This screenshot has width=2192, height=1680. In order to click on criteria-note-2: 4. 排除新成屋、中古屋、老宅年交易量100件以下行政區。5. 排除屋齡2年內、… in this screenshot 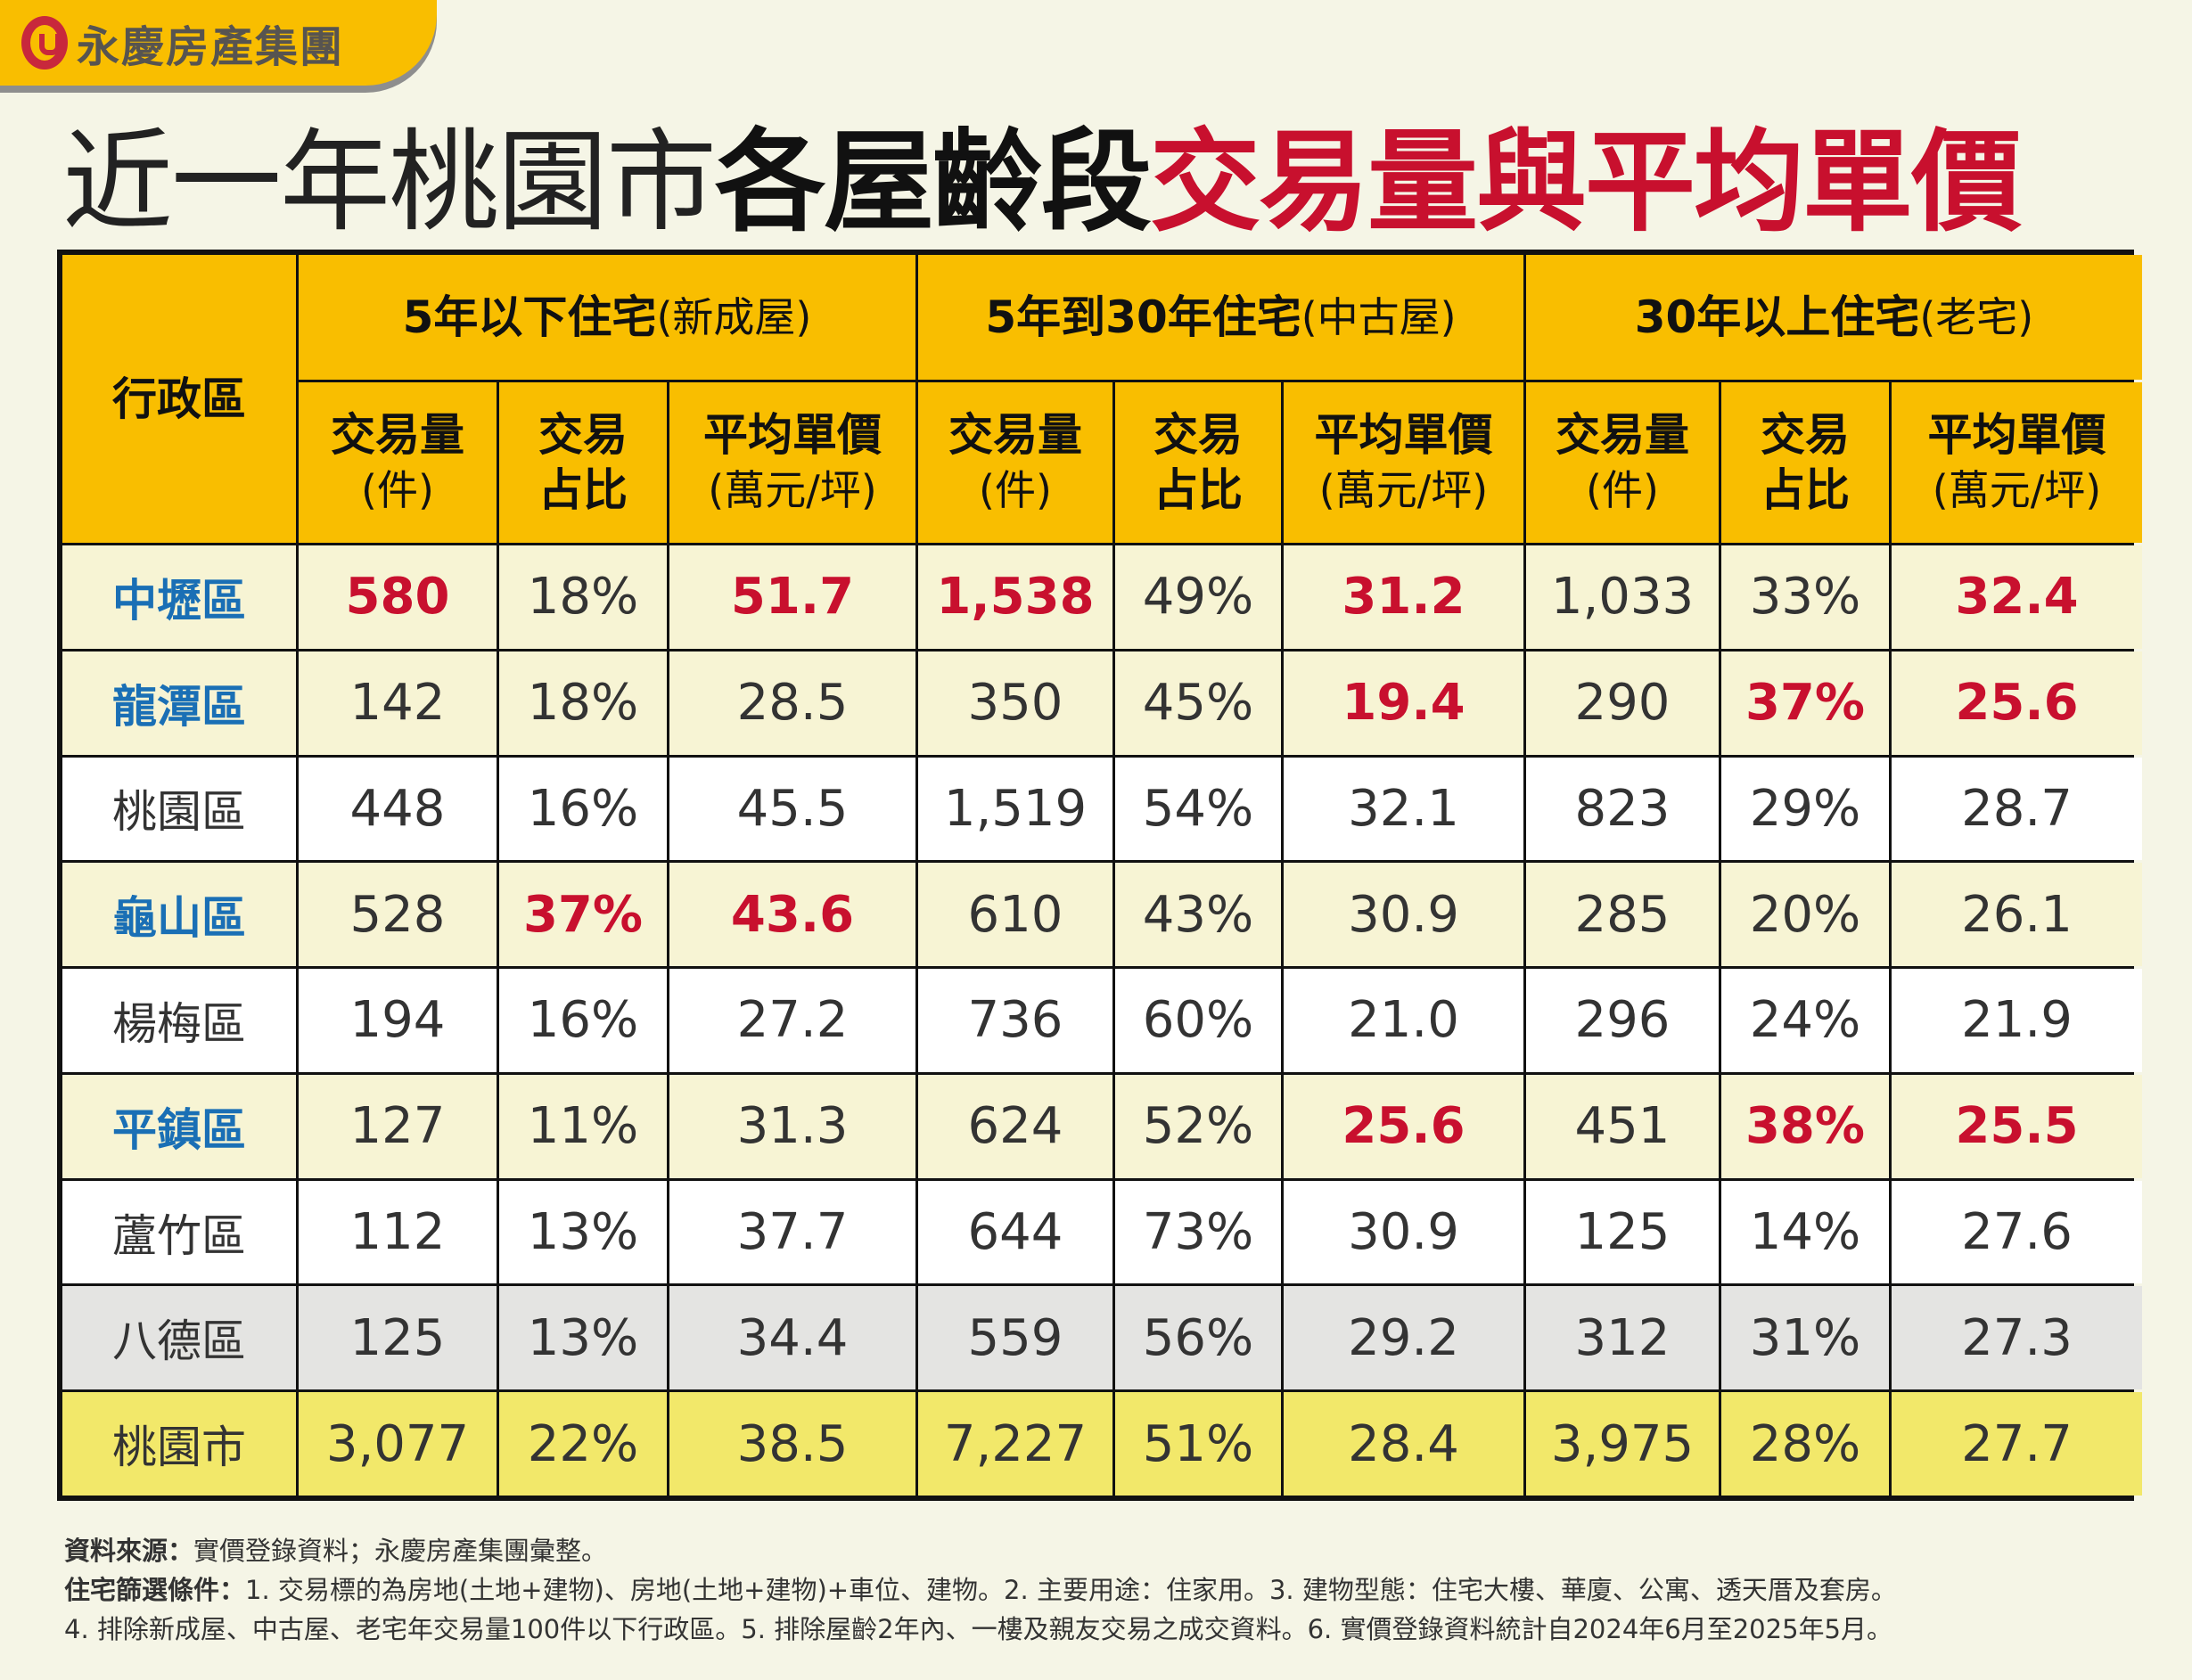, I will do `click(978, 1629)`.